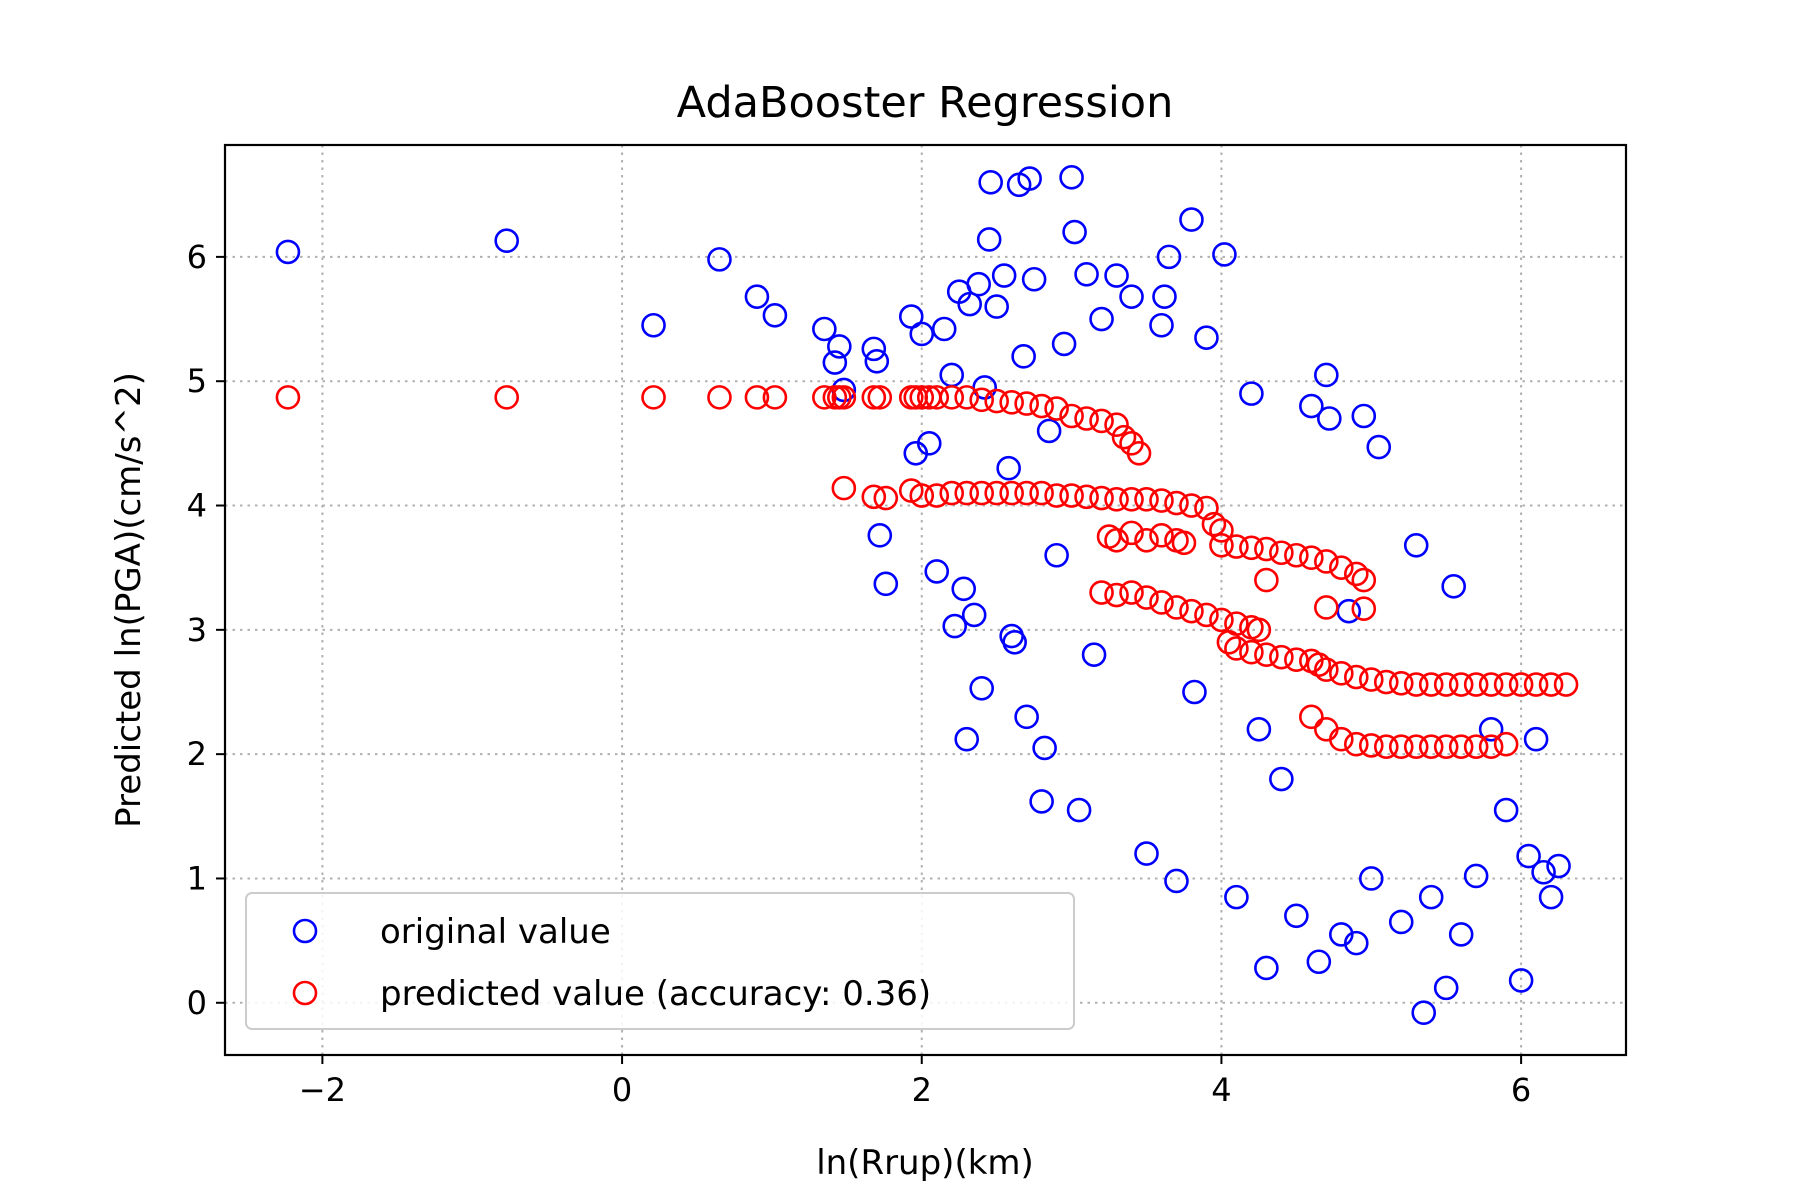  I want to click on y-tick-label: 4, so click(197, 506).